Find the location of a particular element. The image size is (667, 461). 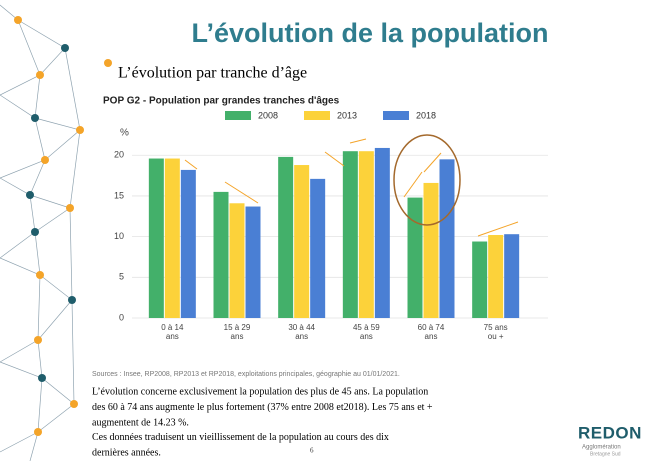

y-tick-label: 0 is located at coordinates (121, 317).